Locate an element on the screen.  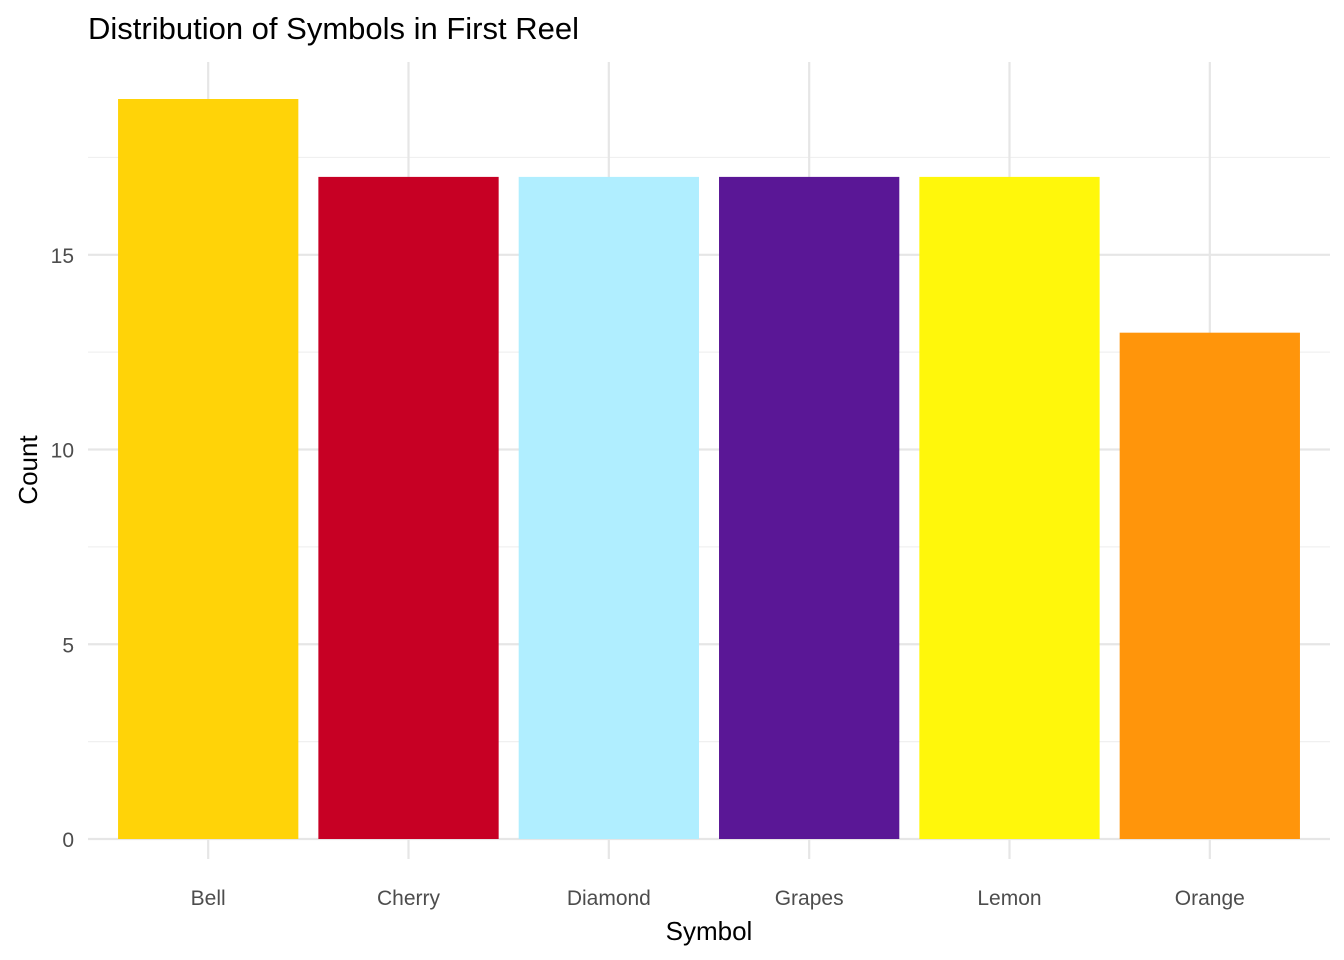
bar-diamond is located at coordinates (608, 508).